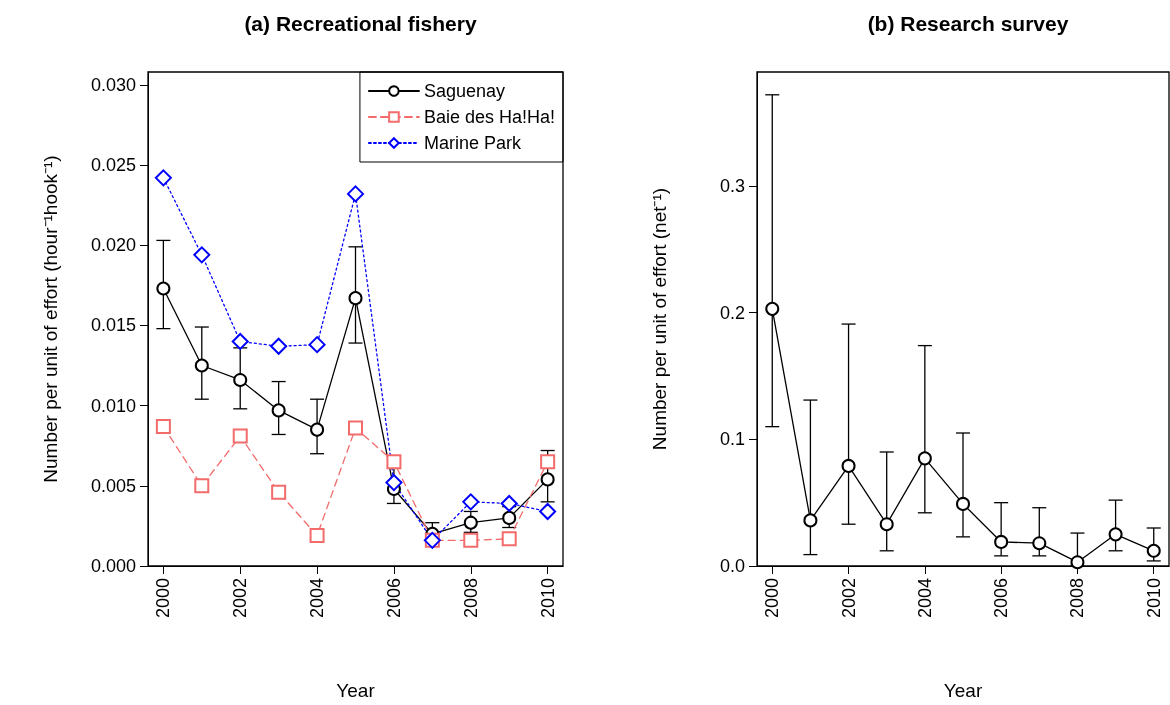 This screenshot has height=705, width=1170. What do you see at coordinates (732, 186) in the screenshot?
I see `y-tick-label: 0.3` at bounding box center [732, 186].